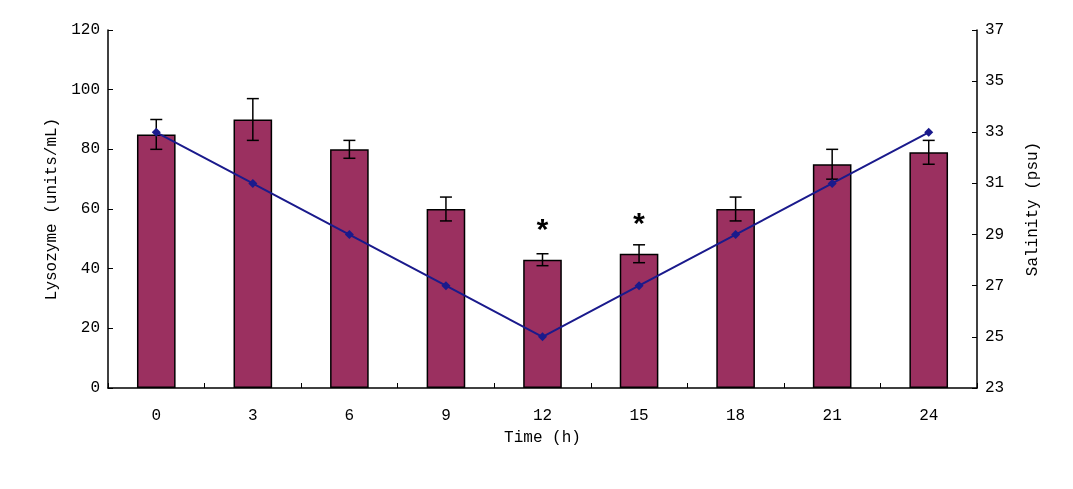  What do you see at coordinates (253, 416) in the screenshot?
I see `x-tick-label: 3` at bounding box center [253, 416].